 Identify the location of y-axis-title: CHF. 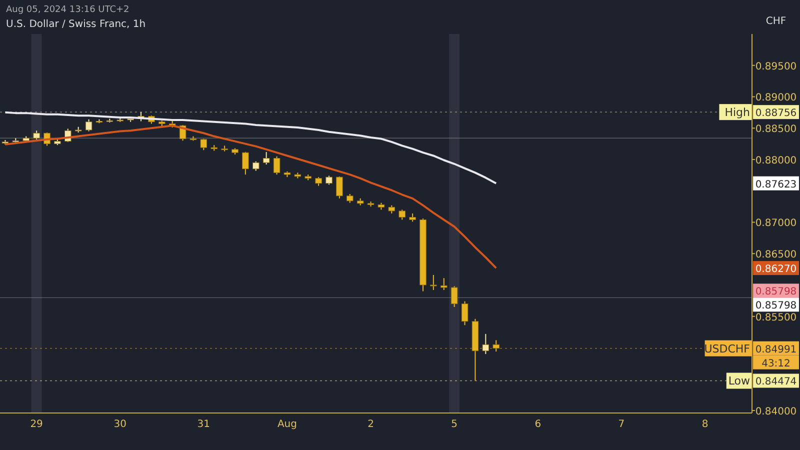
(776, 21).